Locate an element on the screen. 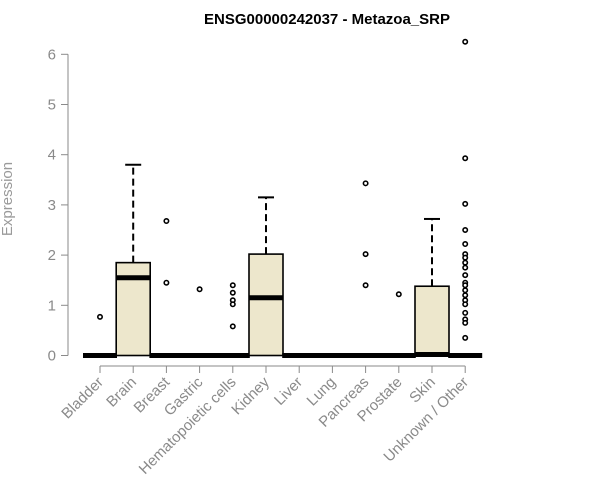 This screenshot has height=500, width=600. y-tick-label-1: 1 is located at coordinates (52, 305).